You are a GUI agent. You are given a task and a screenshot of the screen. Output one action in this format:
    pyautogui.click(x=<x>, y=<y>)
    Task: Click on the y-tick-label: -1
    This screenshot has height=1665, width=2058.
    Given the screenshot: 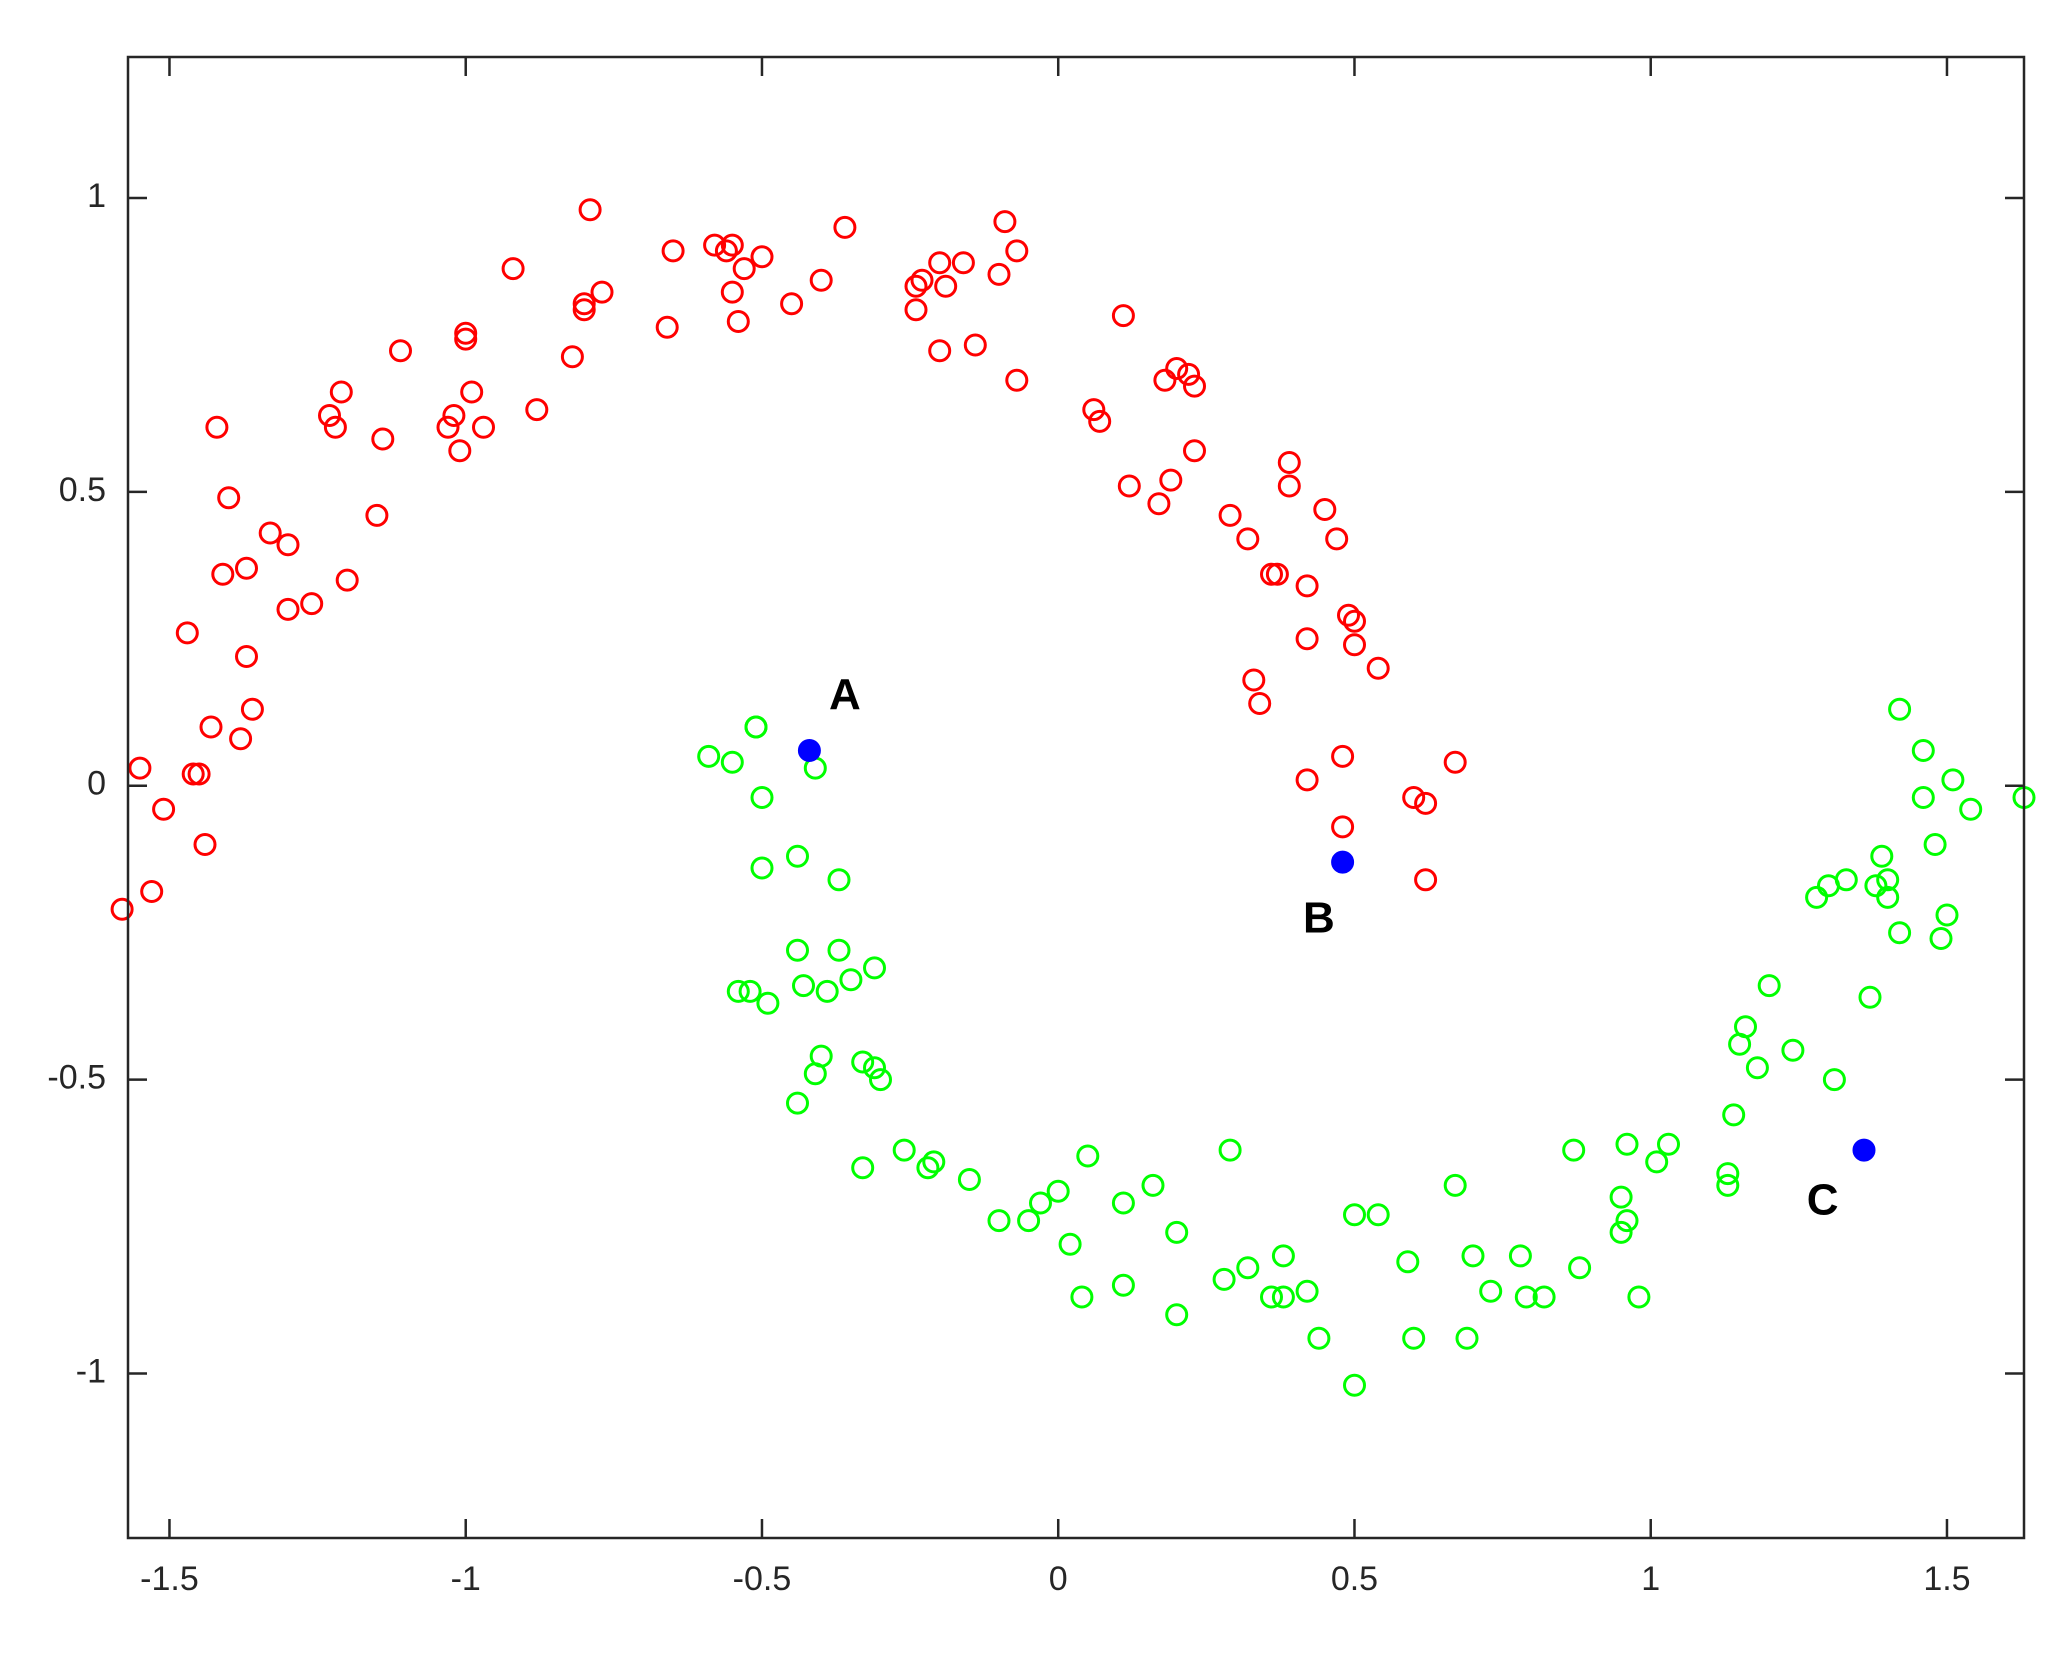 What is the action you would take?
    pyautogui.click(x=91, y=1371)
    